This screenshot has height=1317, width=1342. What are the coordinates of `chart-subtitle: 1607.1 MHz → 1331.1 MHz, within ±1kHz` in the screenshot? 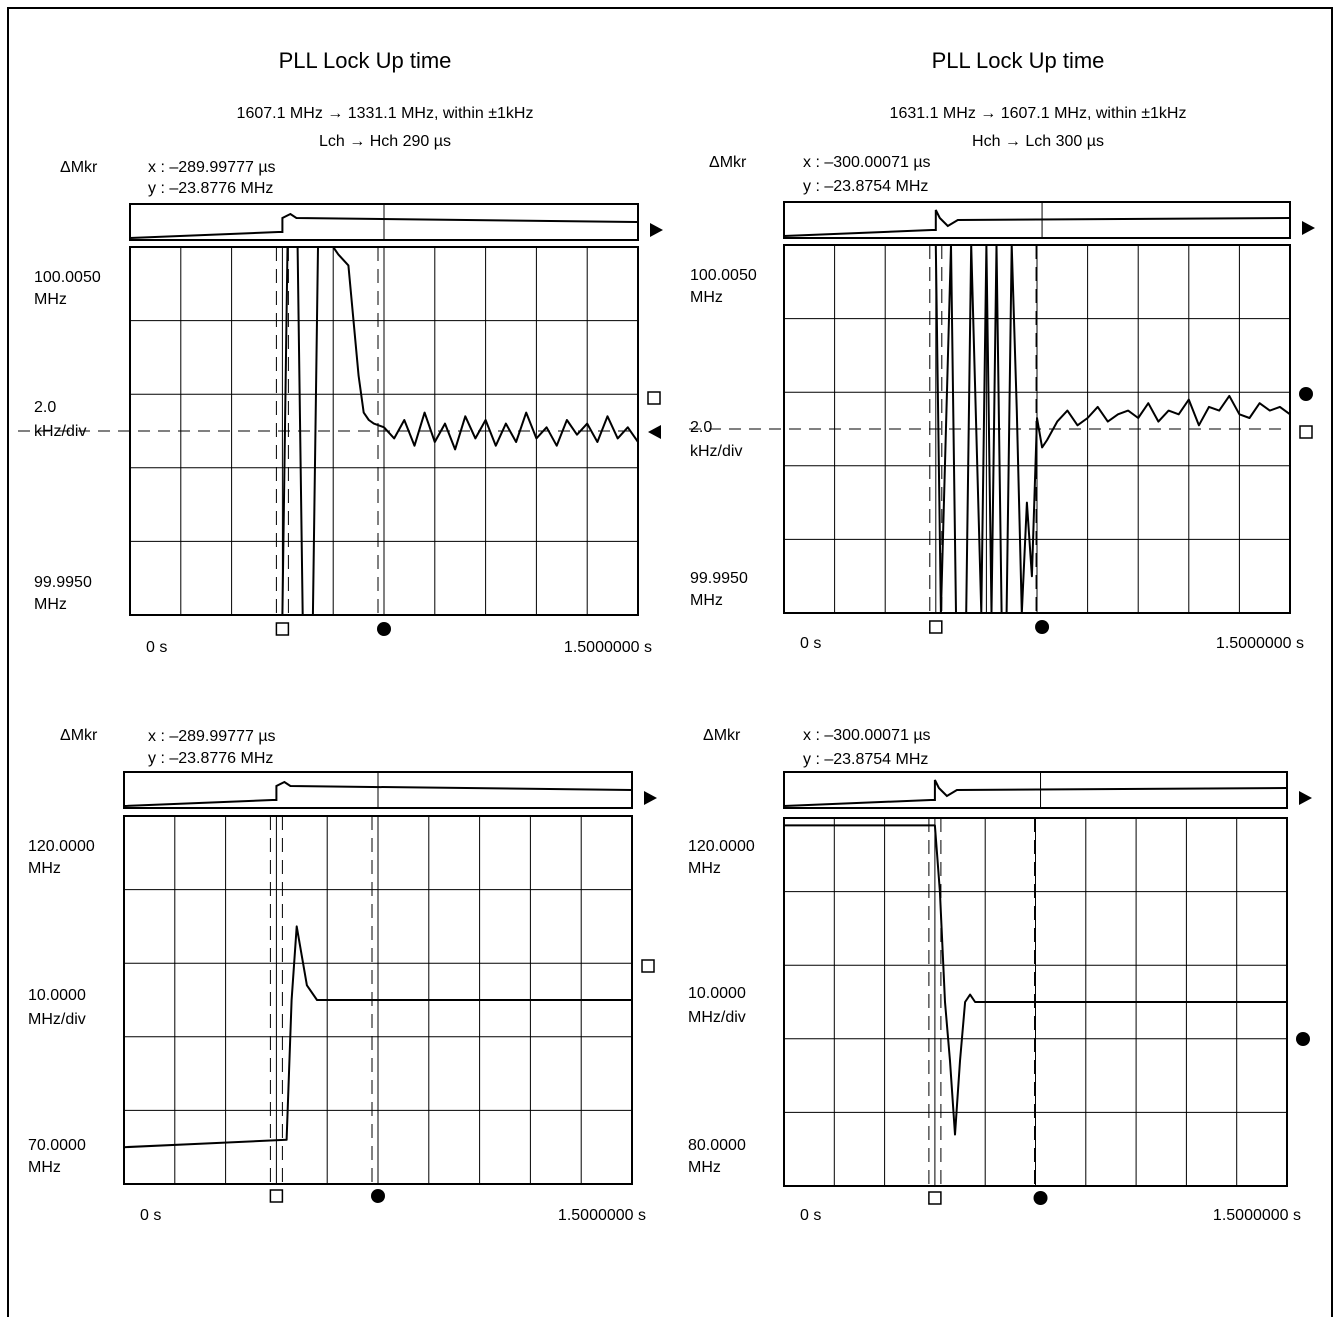 It's located at (385, 113).